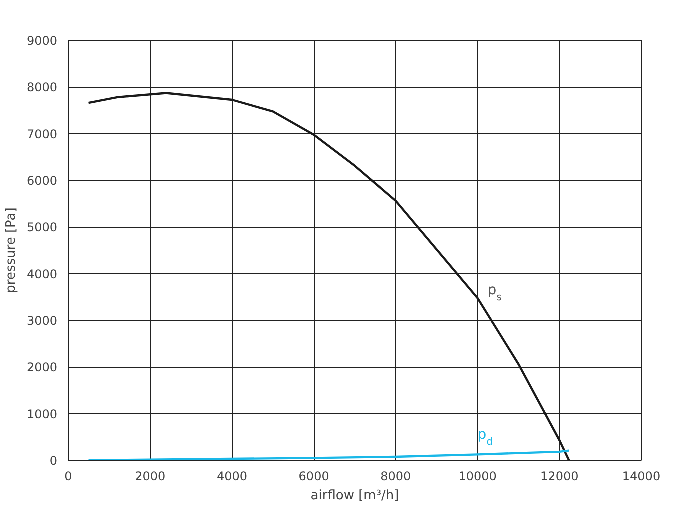 This screenshot has width=681, height=510. What do you see at coordinates (42, 367) in the screenshot?
I see `y-tick-label: 2000` at bounding box center [42, 367].